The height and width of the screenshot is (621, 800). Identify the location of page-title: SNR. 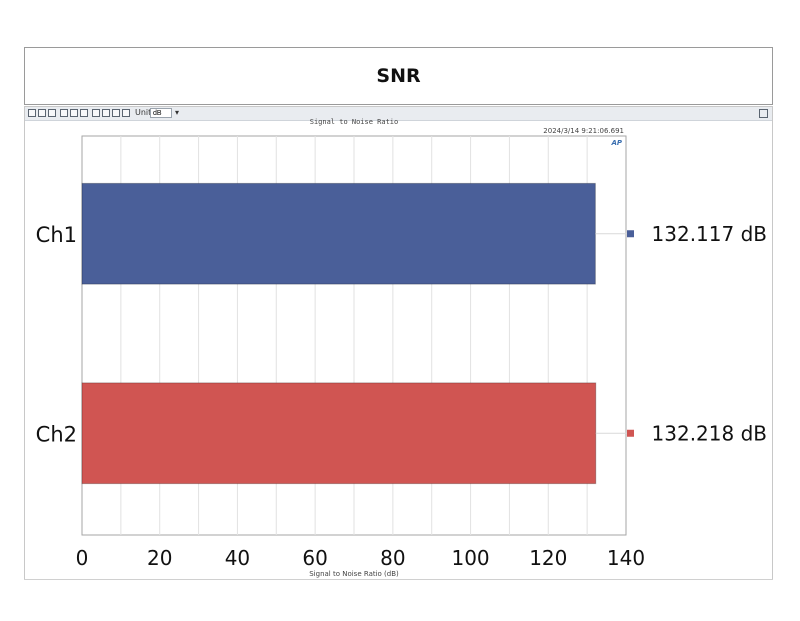
(398, 76).